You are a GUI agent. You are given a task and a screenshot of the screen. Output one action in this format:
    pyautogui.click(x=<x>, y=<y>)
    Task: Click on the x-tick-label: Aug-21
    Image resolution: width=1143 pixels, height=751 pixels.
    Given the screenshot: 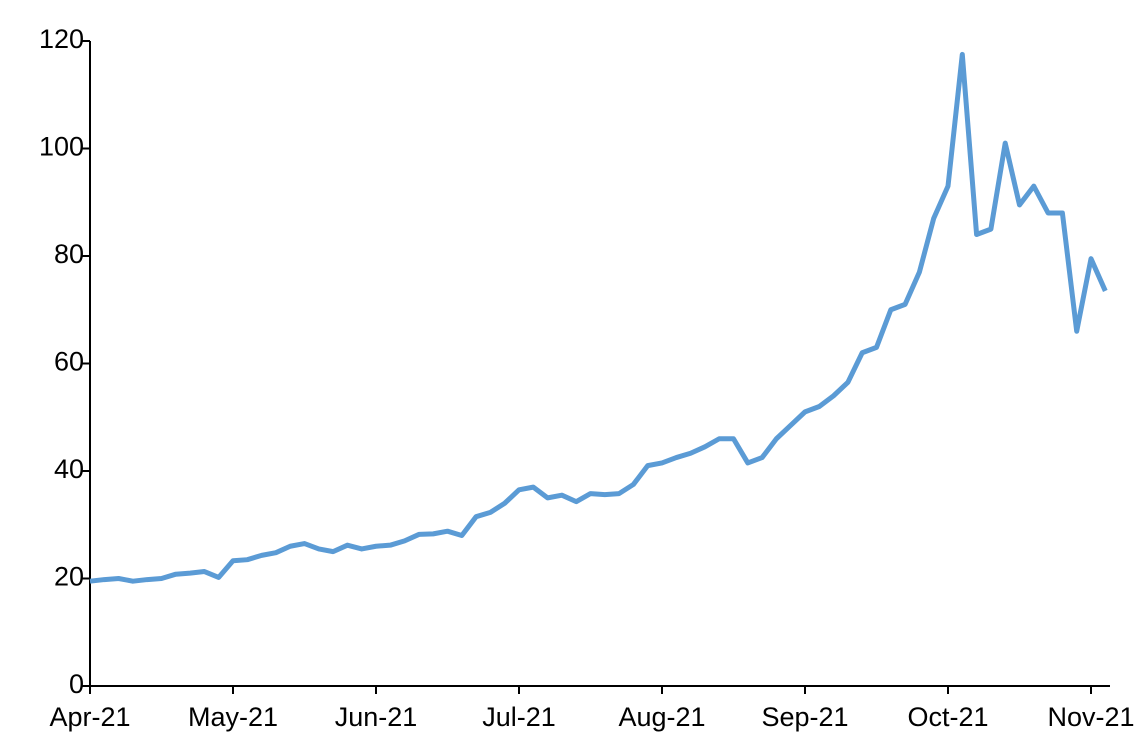 What is the action you would take?
    pyautogui.click(x=661, y=717)
    